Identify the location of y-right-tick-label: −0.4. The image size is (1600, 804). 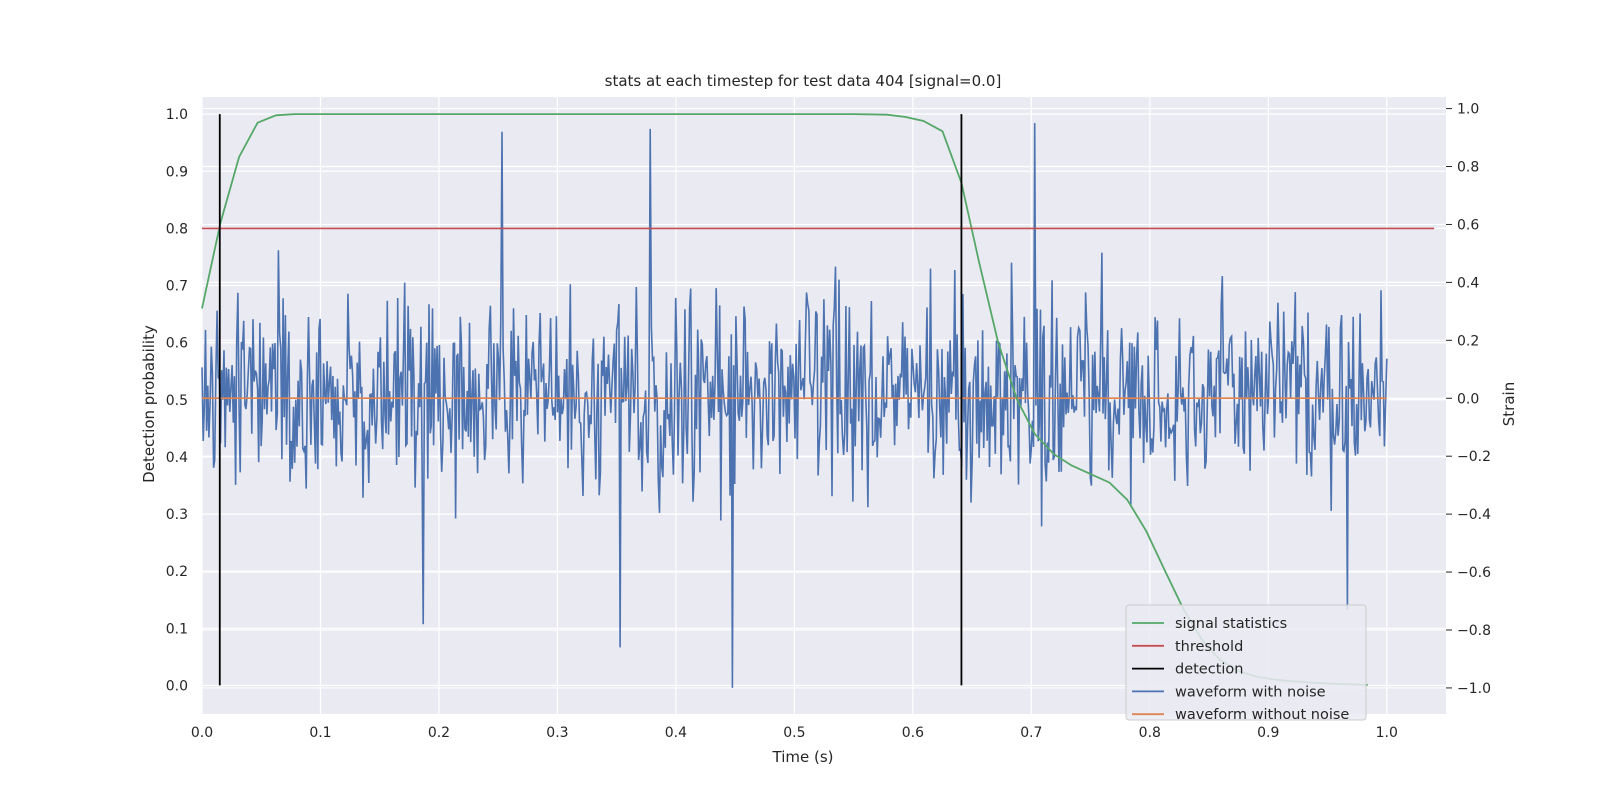
(1474, 515).